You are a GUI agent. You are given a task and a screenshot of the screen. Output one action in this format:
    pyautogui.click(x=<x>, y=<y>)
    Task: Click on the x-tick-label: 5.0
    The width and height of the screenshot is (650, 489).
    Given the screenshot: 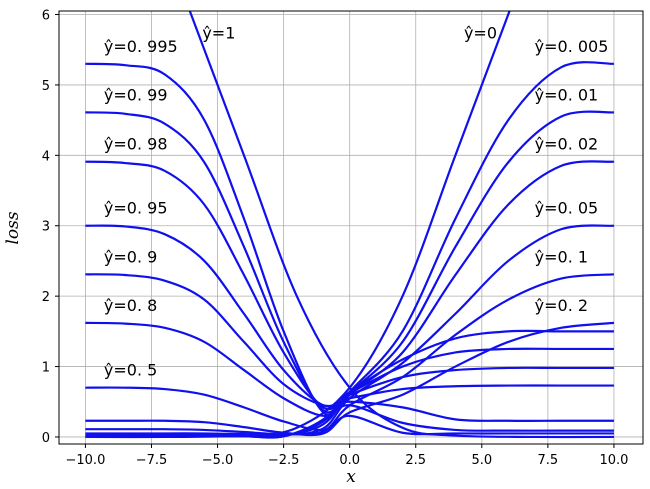 What is the action you would take?
    pyautogui.click(x=481, y=460)
    